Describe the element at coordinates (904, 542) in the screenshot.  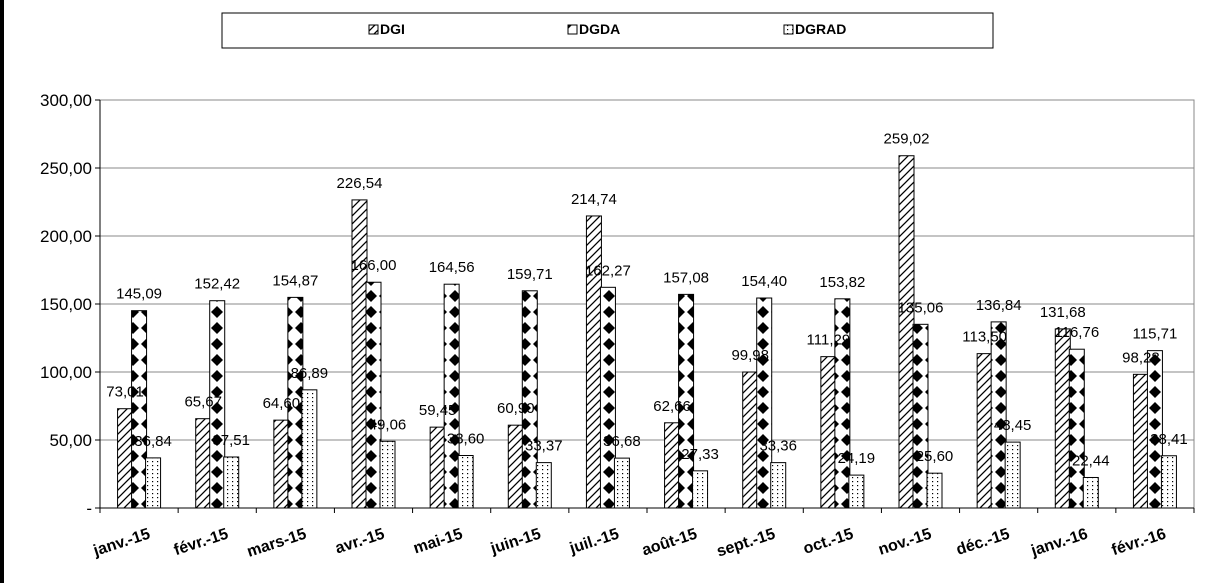
I see `x-tick-label: nov.-15` at that location.